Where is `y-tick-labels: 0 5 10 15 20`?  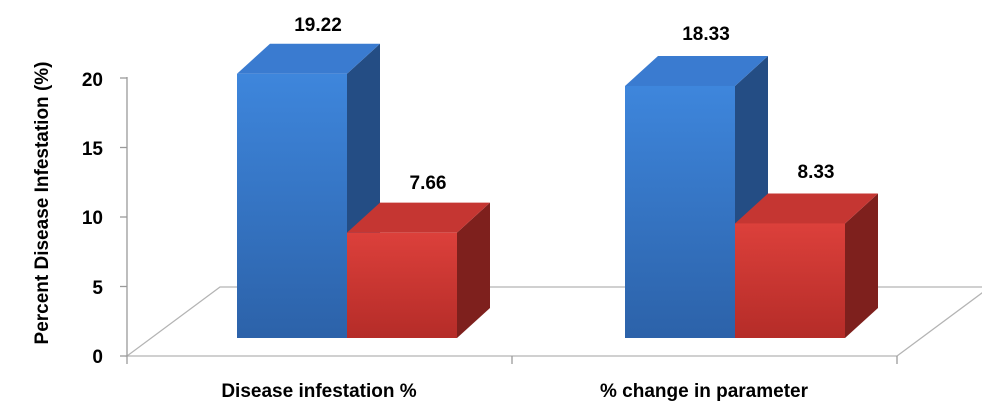 y-tick-labels: 0 5 10 15 20 is located at coordinates (93, 219).